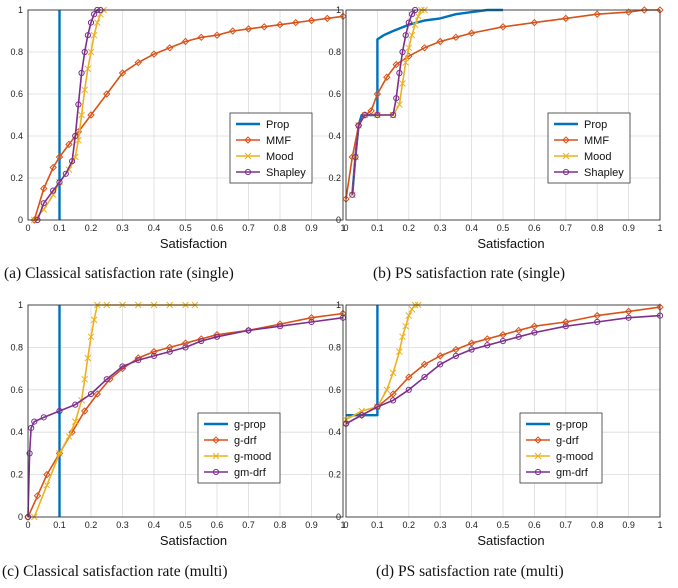 Image resolution: width=678 pixels, height=588 pixels. What do you see at coordinates (659, 525) in the screenshot?
I see `x-tick-label: 1` at bounding box center [659, 525].